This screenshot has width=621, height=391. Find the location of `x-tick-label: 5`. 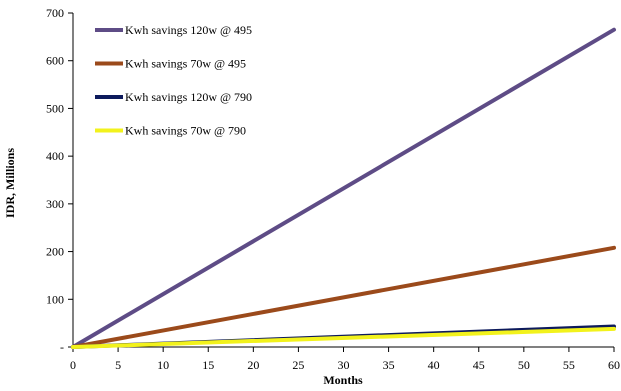

x-tick-label: 5 is located at coordinates (118, 365).